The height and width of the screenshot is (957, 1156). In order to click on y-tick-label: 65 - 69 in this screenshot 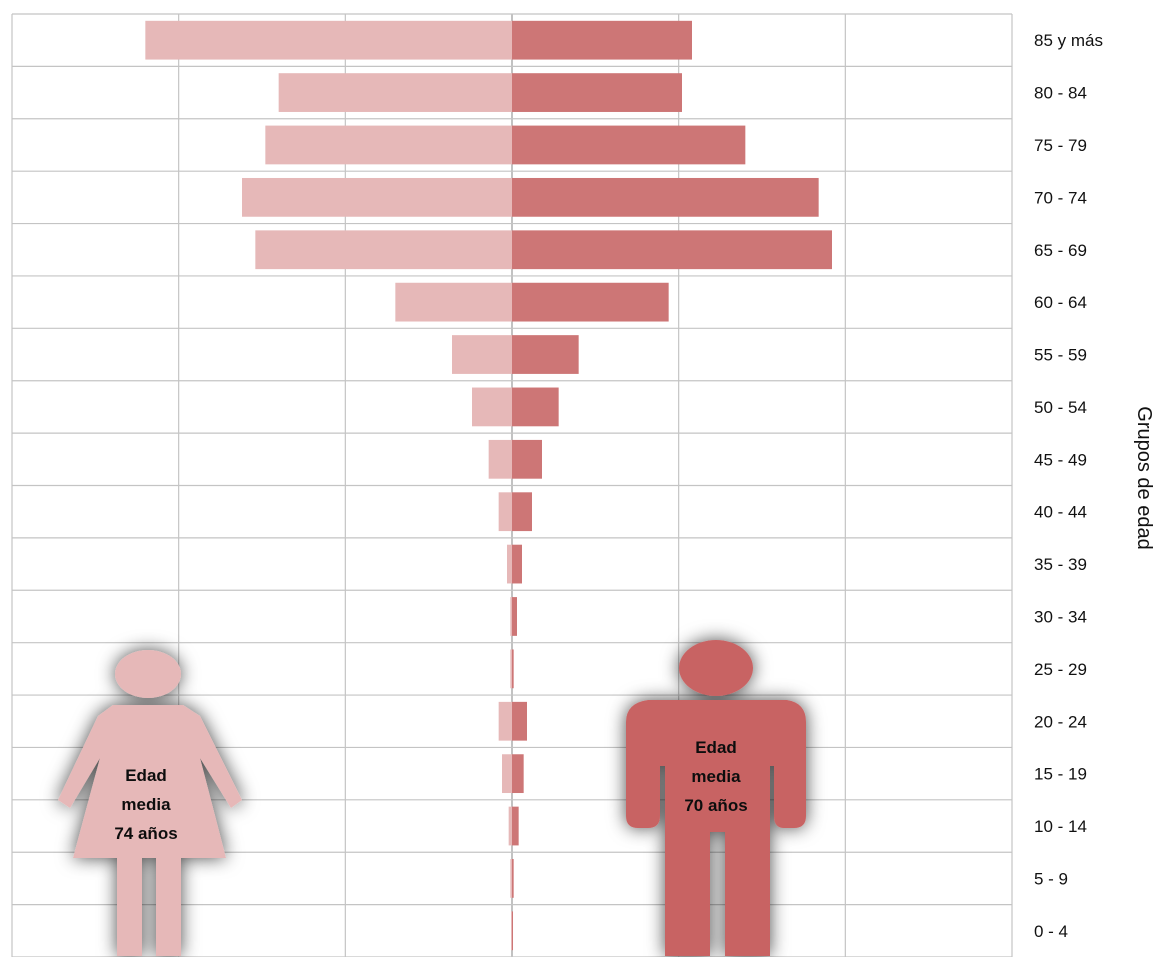, I will do `click(1060, 250)`.